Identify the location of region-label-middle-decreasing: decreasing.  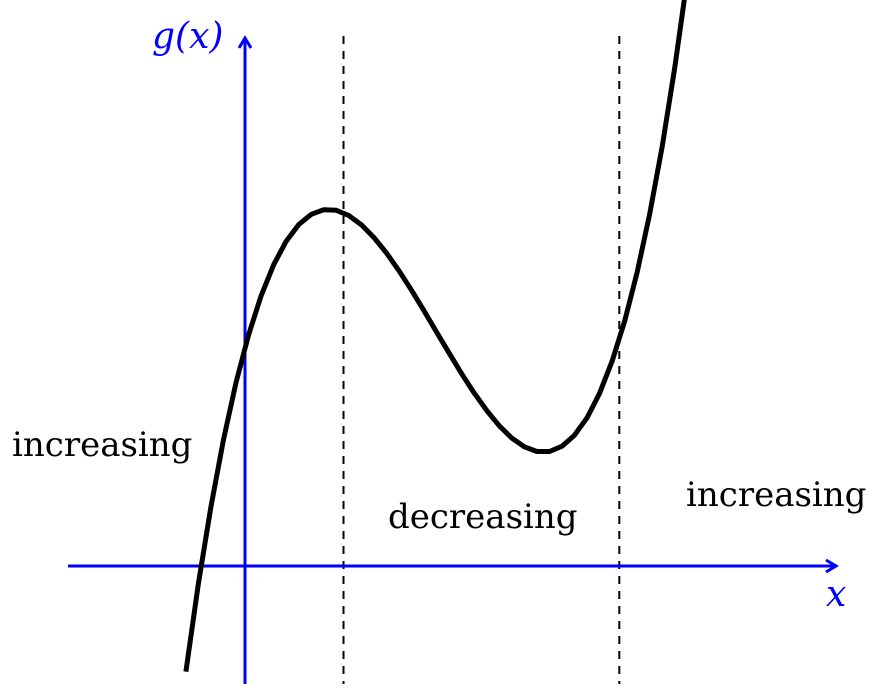
(483, 517).